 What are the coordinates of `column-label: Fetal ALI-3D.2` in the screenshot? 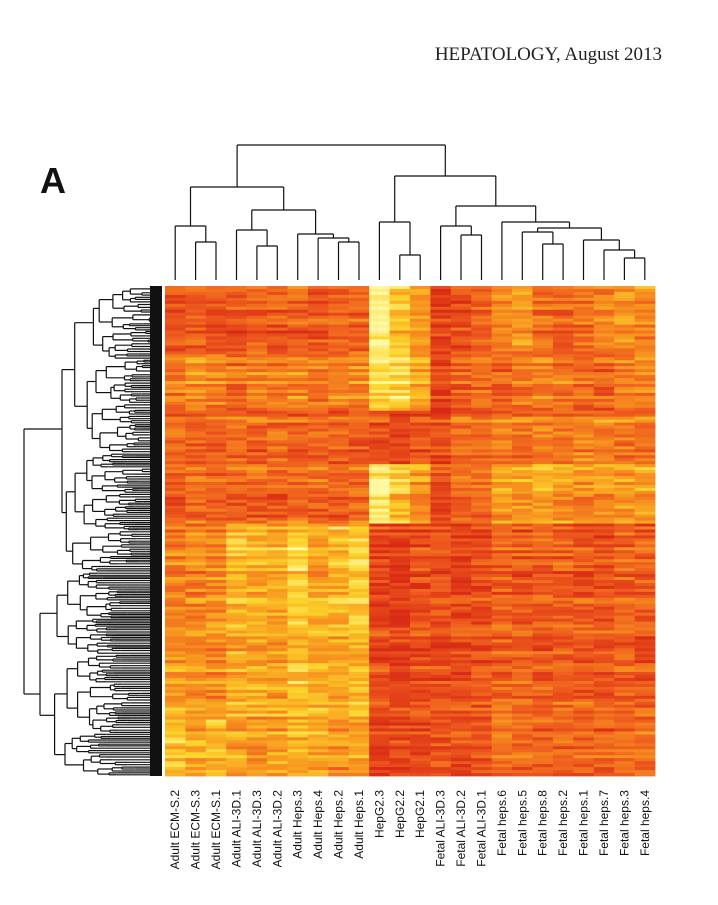 It's located at (461, 828).